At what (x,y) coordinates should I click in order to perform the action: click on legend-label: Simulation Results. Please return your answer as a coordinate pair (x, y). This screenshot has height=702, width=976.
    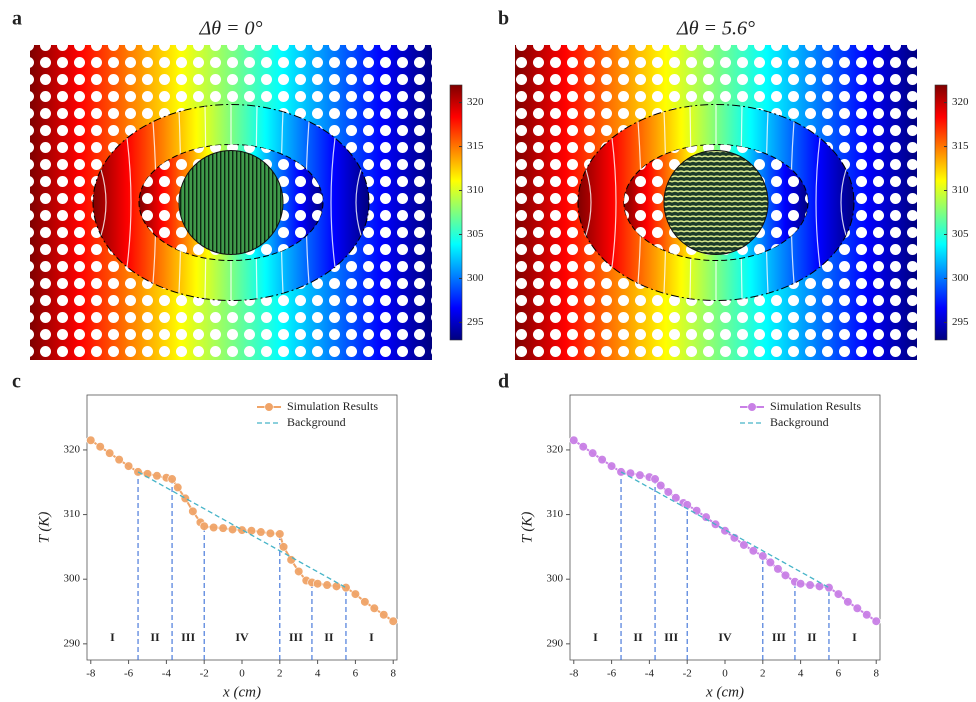
    Looking at the image, I should click on (332, 406).